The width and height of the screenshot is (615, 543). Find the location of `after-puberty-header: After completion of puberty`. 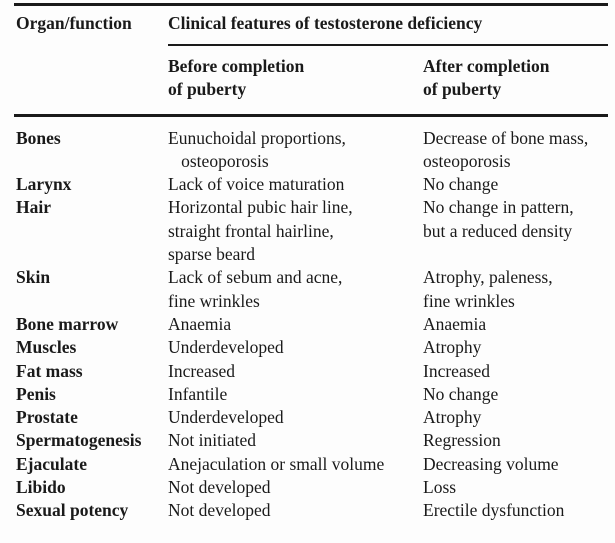

after-puberty-header: After completion of puberty is located at coordinates (486, 78).